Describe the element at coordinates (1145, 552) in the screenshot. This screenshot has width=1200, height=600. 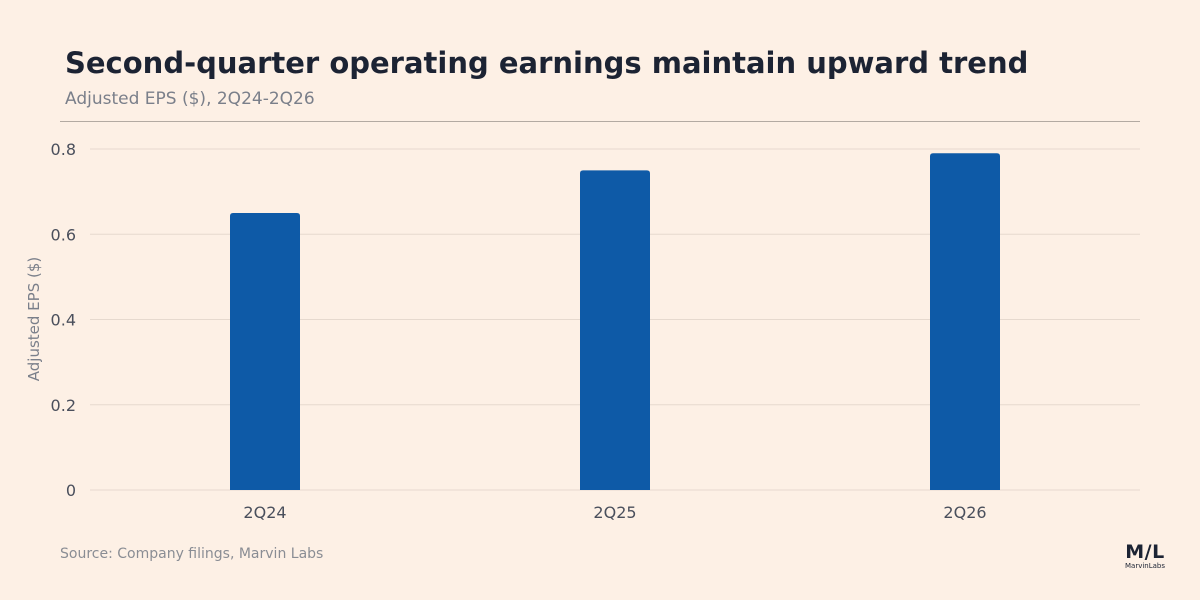
I see `brand-logo-mark: M/L` at that location.